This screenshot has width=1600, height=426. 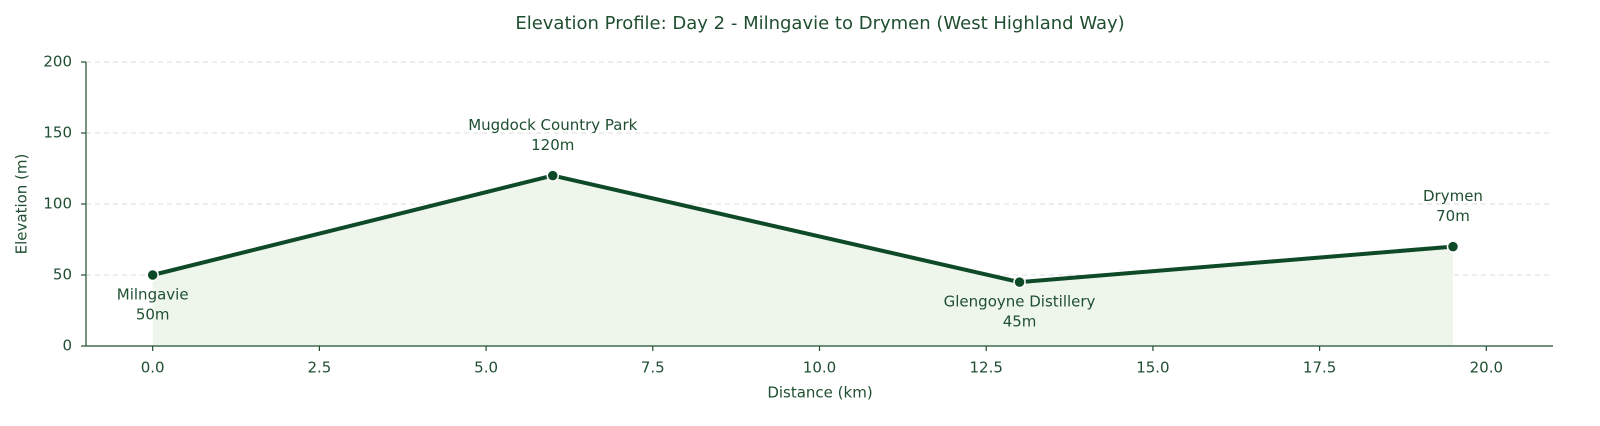 I want to click on point-label: Mugdock Country Park, so click(x=552, y=125).